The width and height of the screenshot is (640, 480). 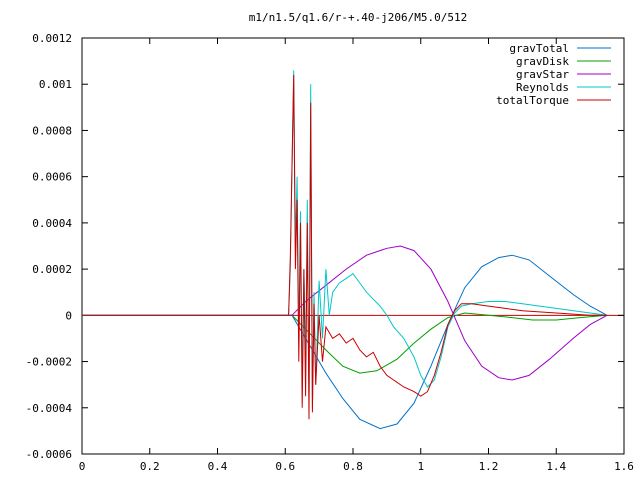 What do you see at coordinates (49, 454) in the screenshot?
I see `y-tick-label: -0.0006` at bounding box center [49, 454].